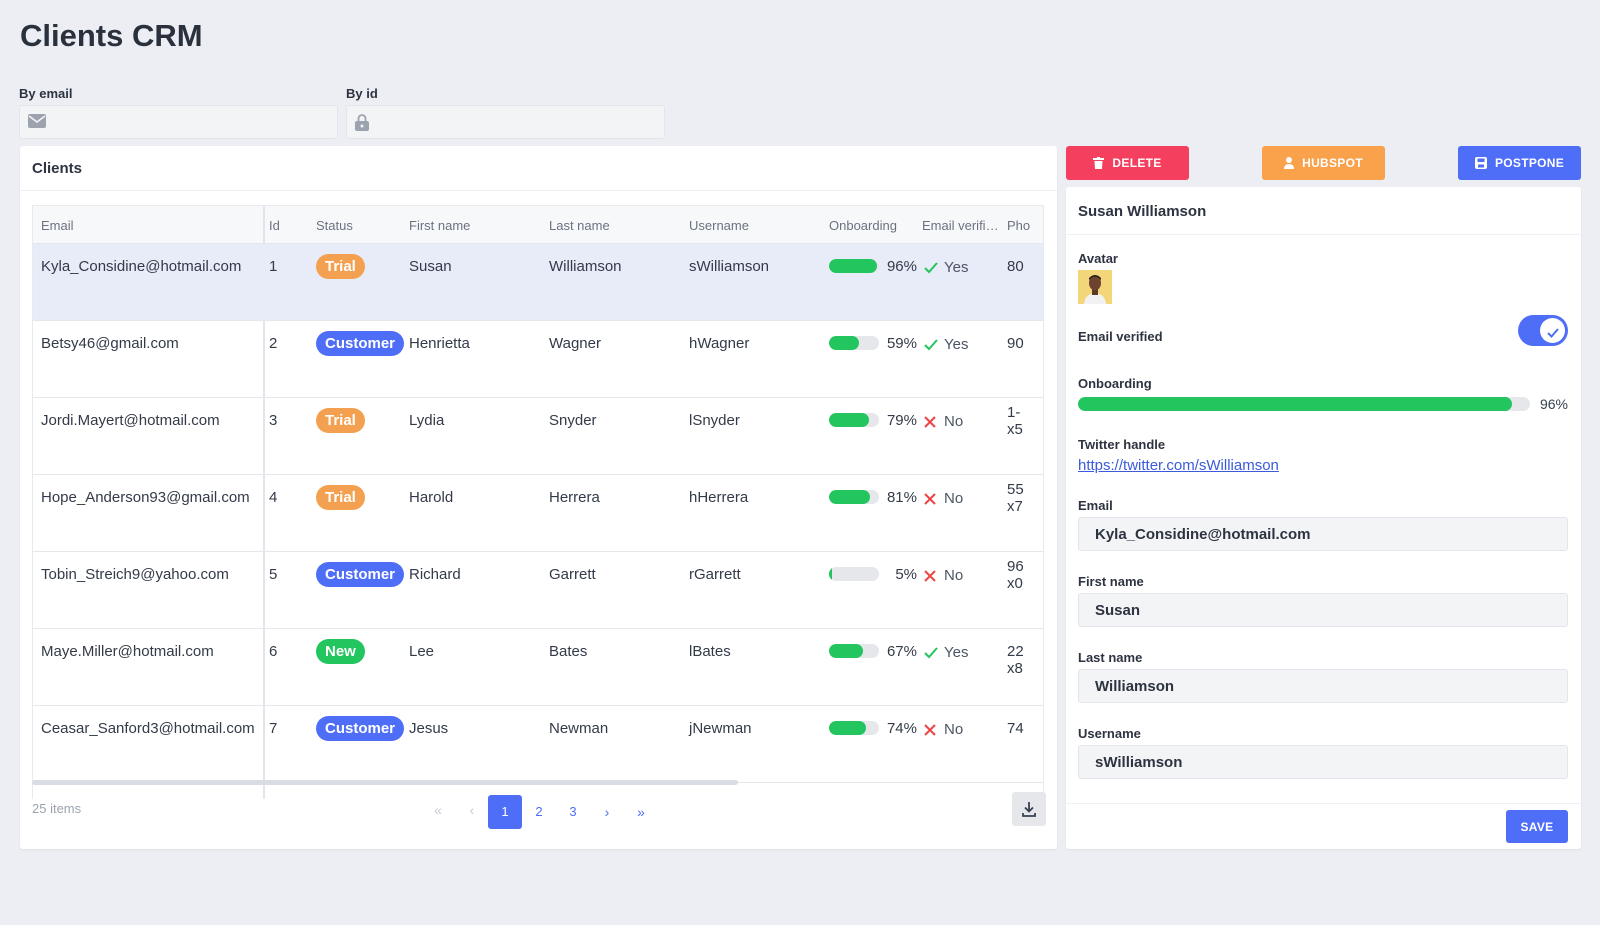 This screenshot has width=1600, height=925. Describe the element at coordinates (1015, 728) in the screenshot. I see `cell-phone: 74` at that location.